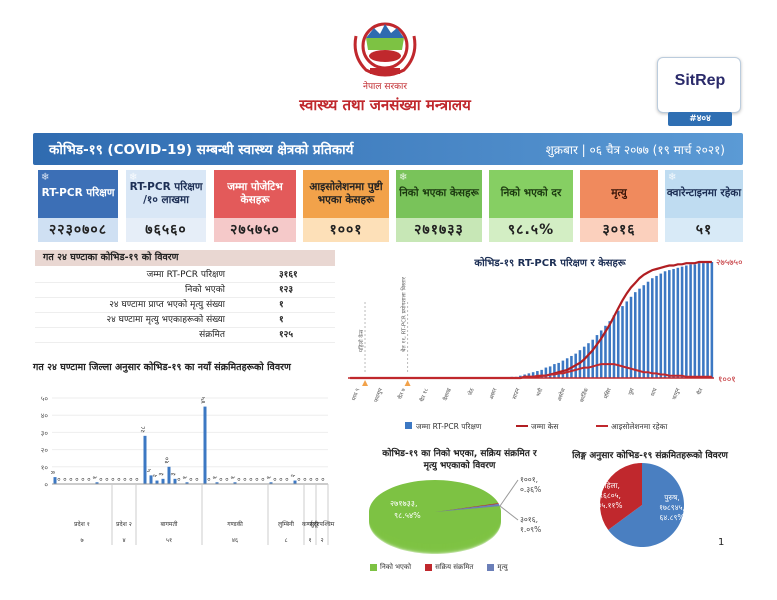 This screenshot has height=600, width=777. Describe the element at coordinates (494, 394) in the screenshot. I see `x-tick-label: असार` at that location.